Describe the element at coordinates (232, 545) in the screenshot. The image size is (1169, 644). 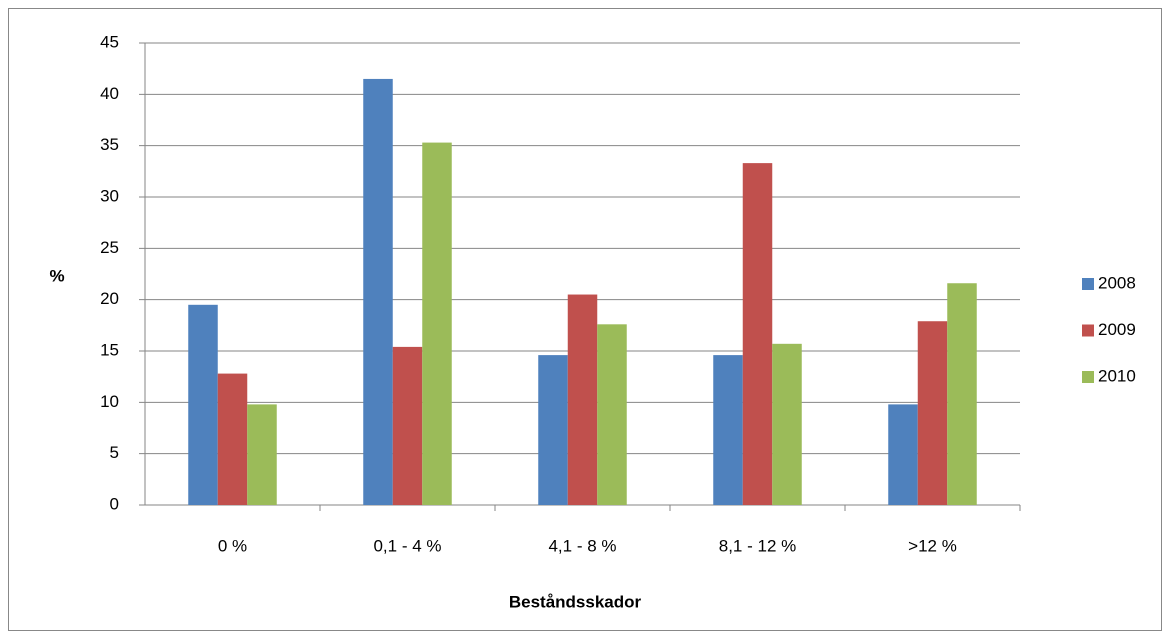
I see `x-tick-label: 0 %` at that location.